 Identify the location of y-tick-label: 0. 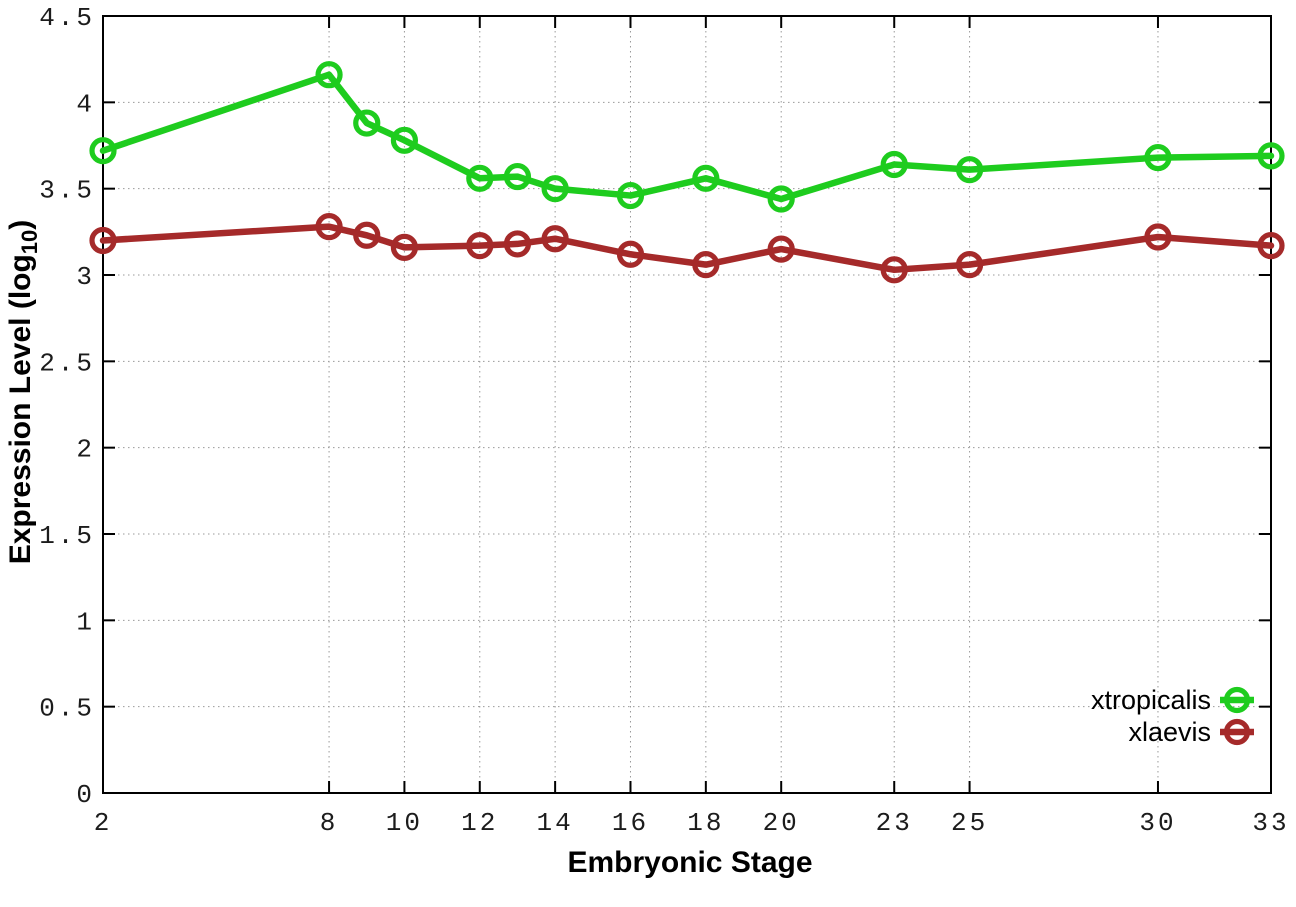
(85, 795).